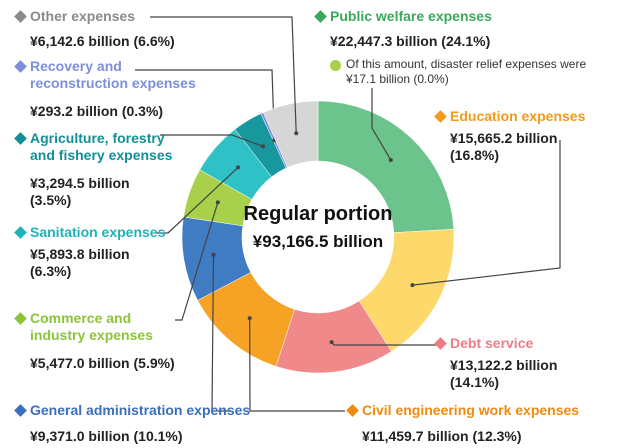 This screenshot has width=630, height=448. What do you see at coordinates (518, 116) in the screenshot?
I see `category-label: Education expenses` at bounding box center [518, 116].